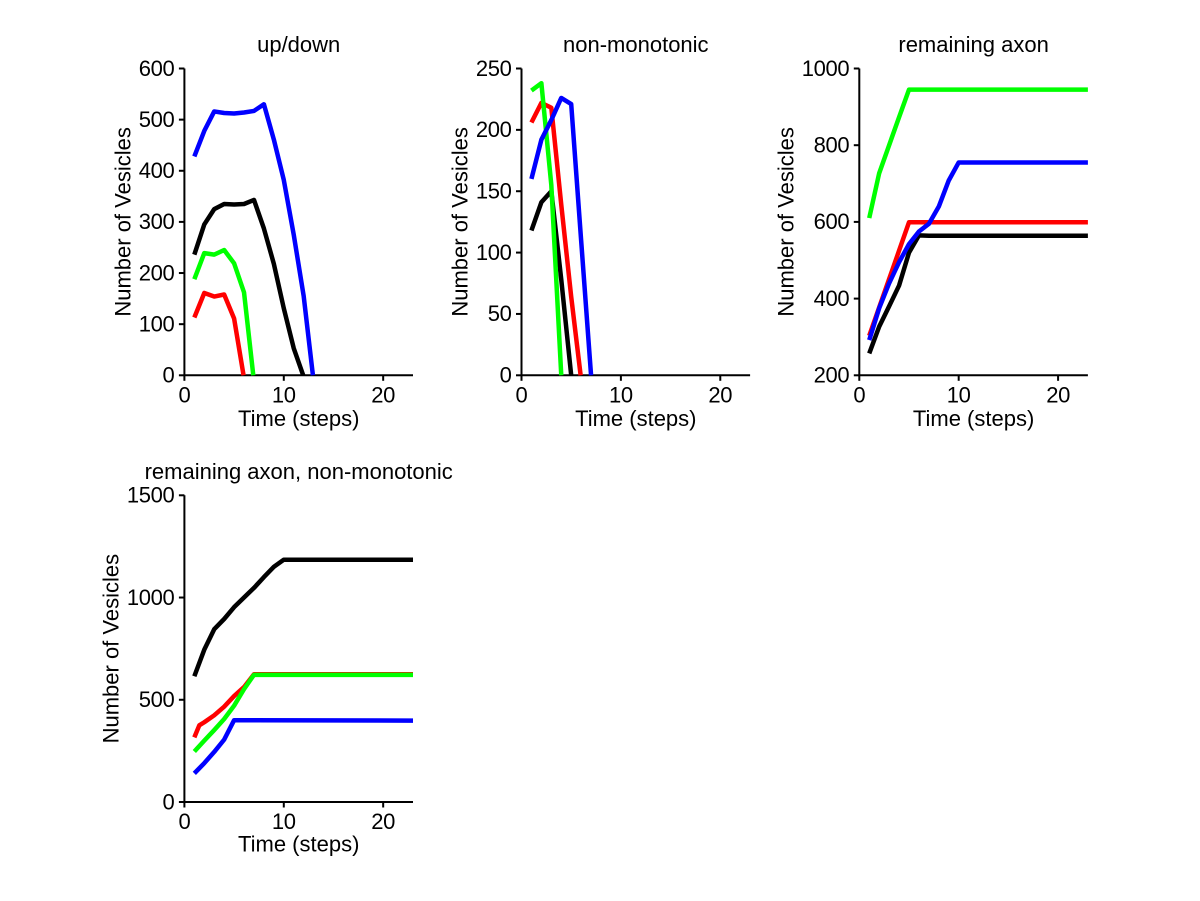 The height and width of the screenshot is (901, 1200). What do you see at coordinates (299, 471) in the screenshot?
I see `svg-text: remaining axon, non-monotonic` at bounding box center [299, 471].